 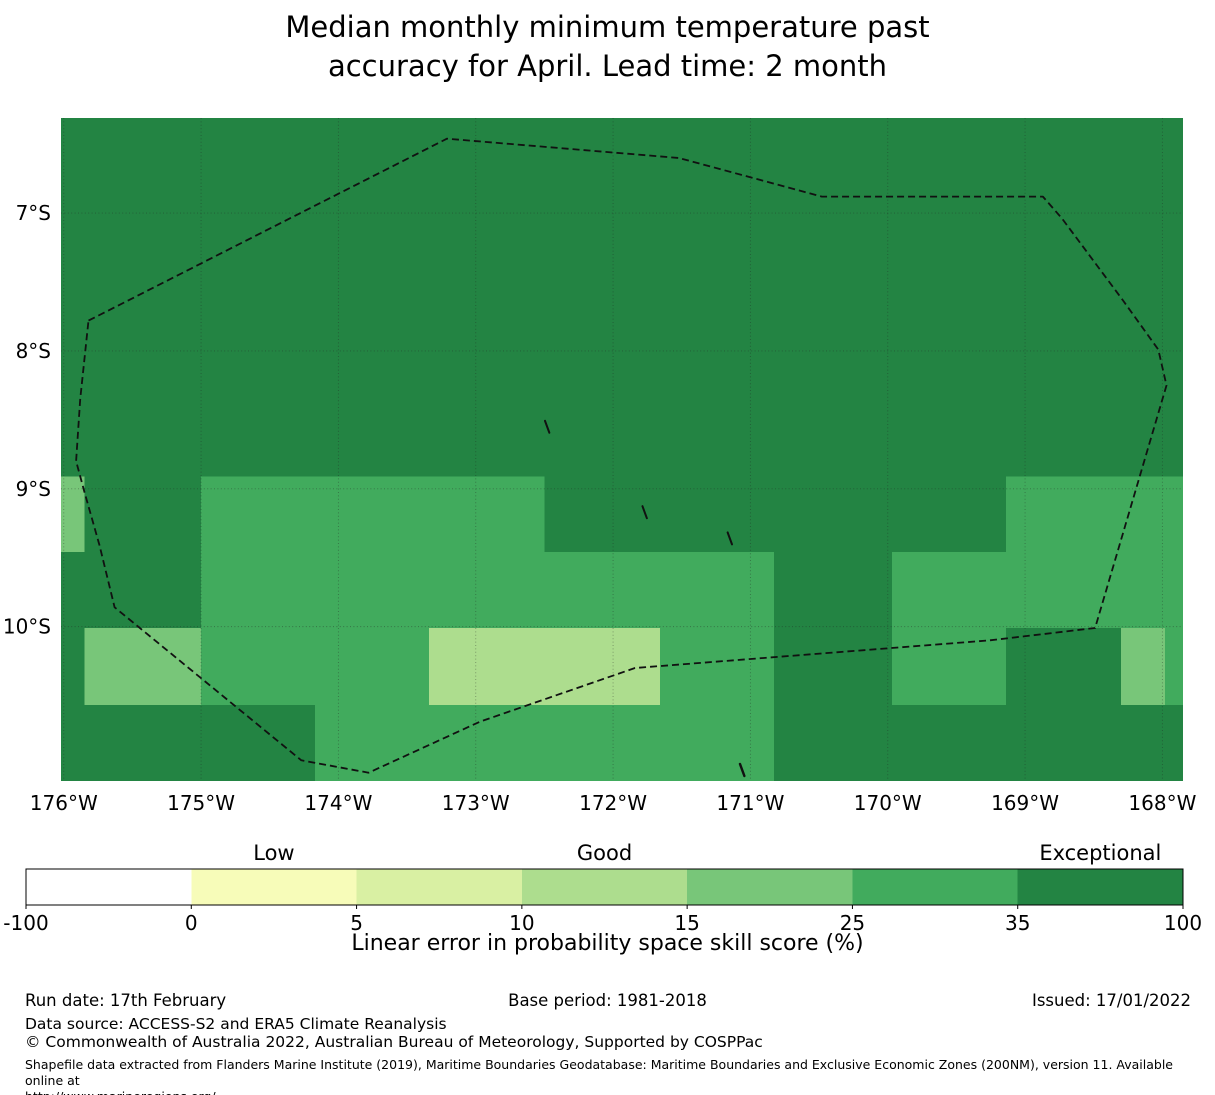 I want to click on x-tick-label: 176°W, so click(x=64, y=803).